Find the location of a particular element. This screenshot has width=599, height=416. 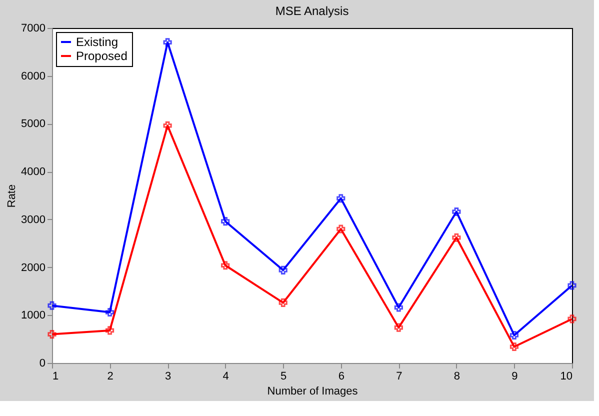

x-tick-label: 5 is located at coordinates (283, 376).